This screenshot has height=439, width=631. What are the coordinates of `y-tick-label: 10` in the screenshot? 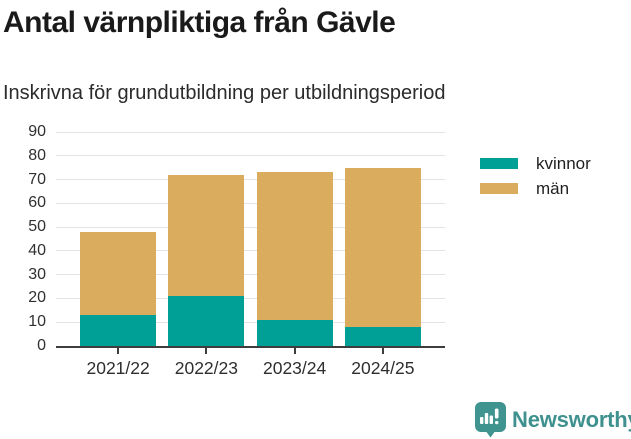 It's located at (37, 322).